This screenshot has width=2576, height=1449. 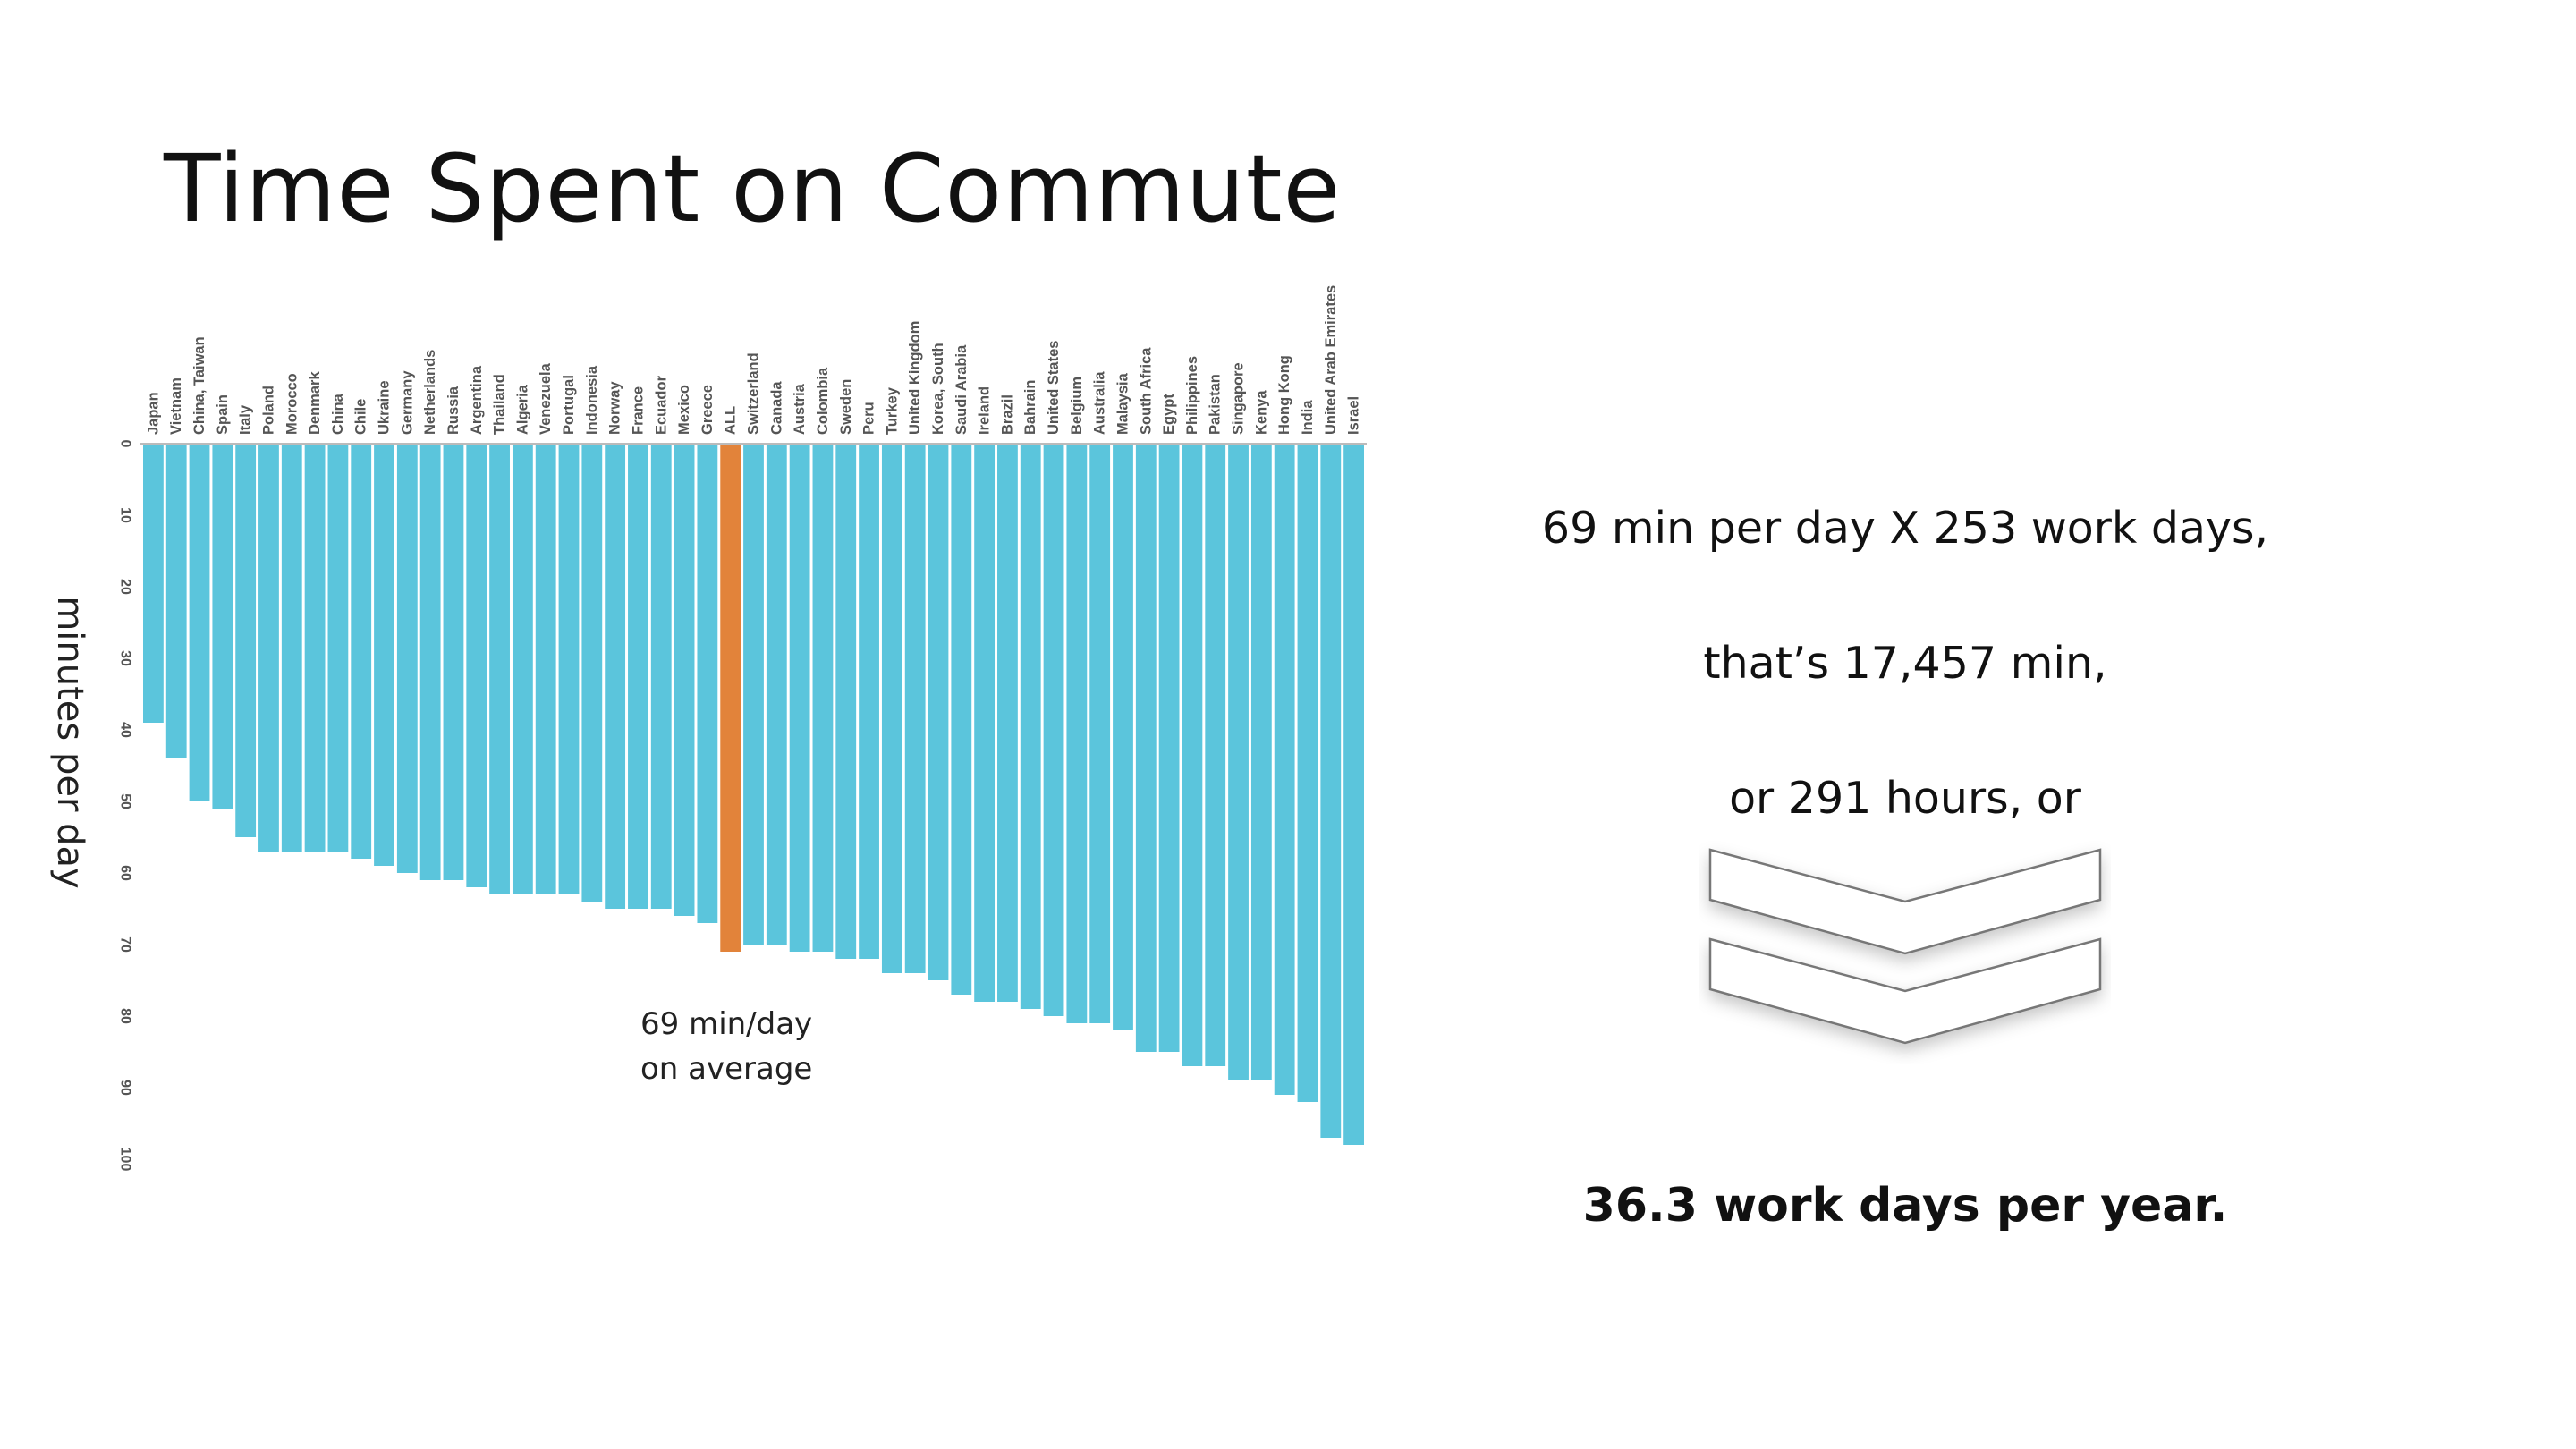 I want to click on bar-germany, so click(x=407, y=658).